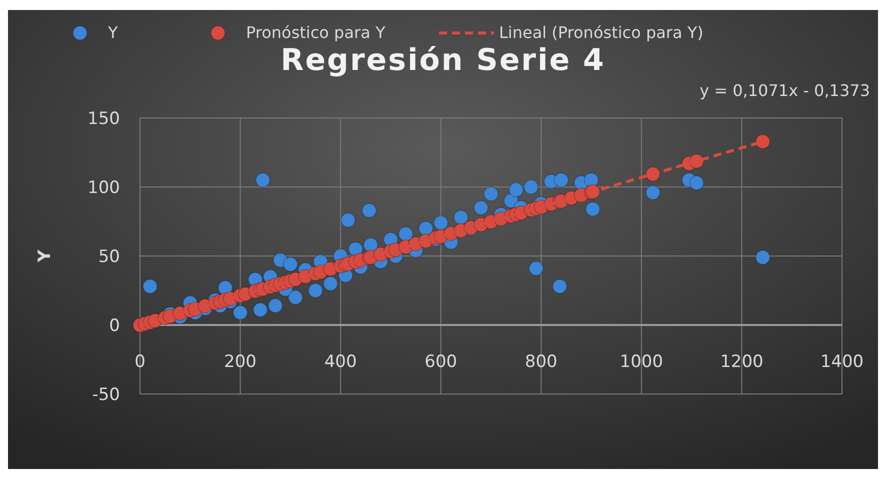 This screenshot has width=886, height=479. I want to click on y-axis-title: Y, so click(45, 256).